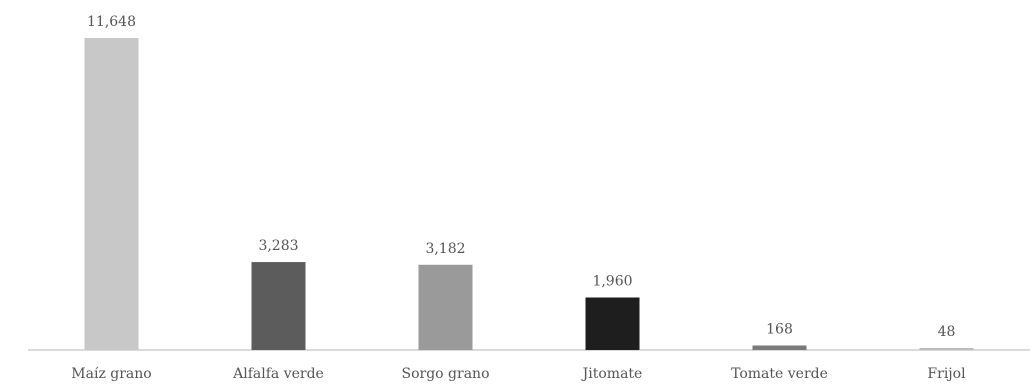  Describe the element at coordinates (779, 374) in the screenshot. I see `category-label-tomate-verde: Tomate verde` at that location.